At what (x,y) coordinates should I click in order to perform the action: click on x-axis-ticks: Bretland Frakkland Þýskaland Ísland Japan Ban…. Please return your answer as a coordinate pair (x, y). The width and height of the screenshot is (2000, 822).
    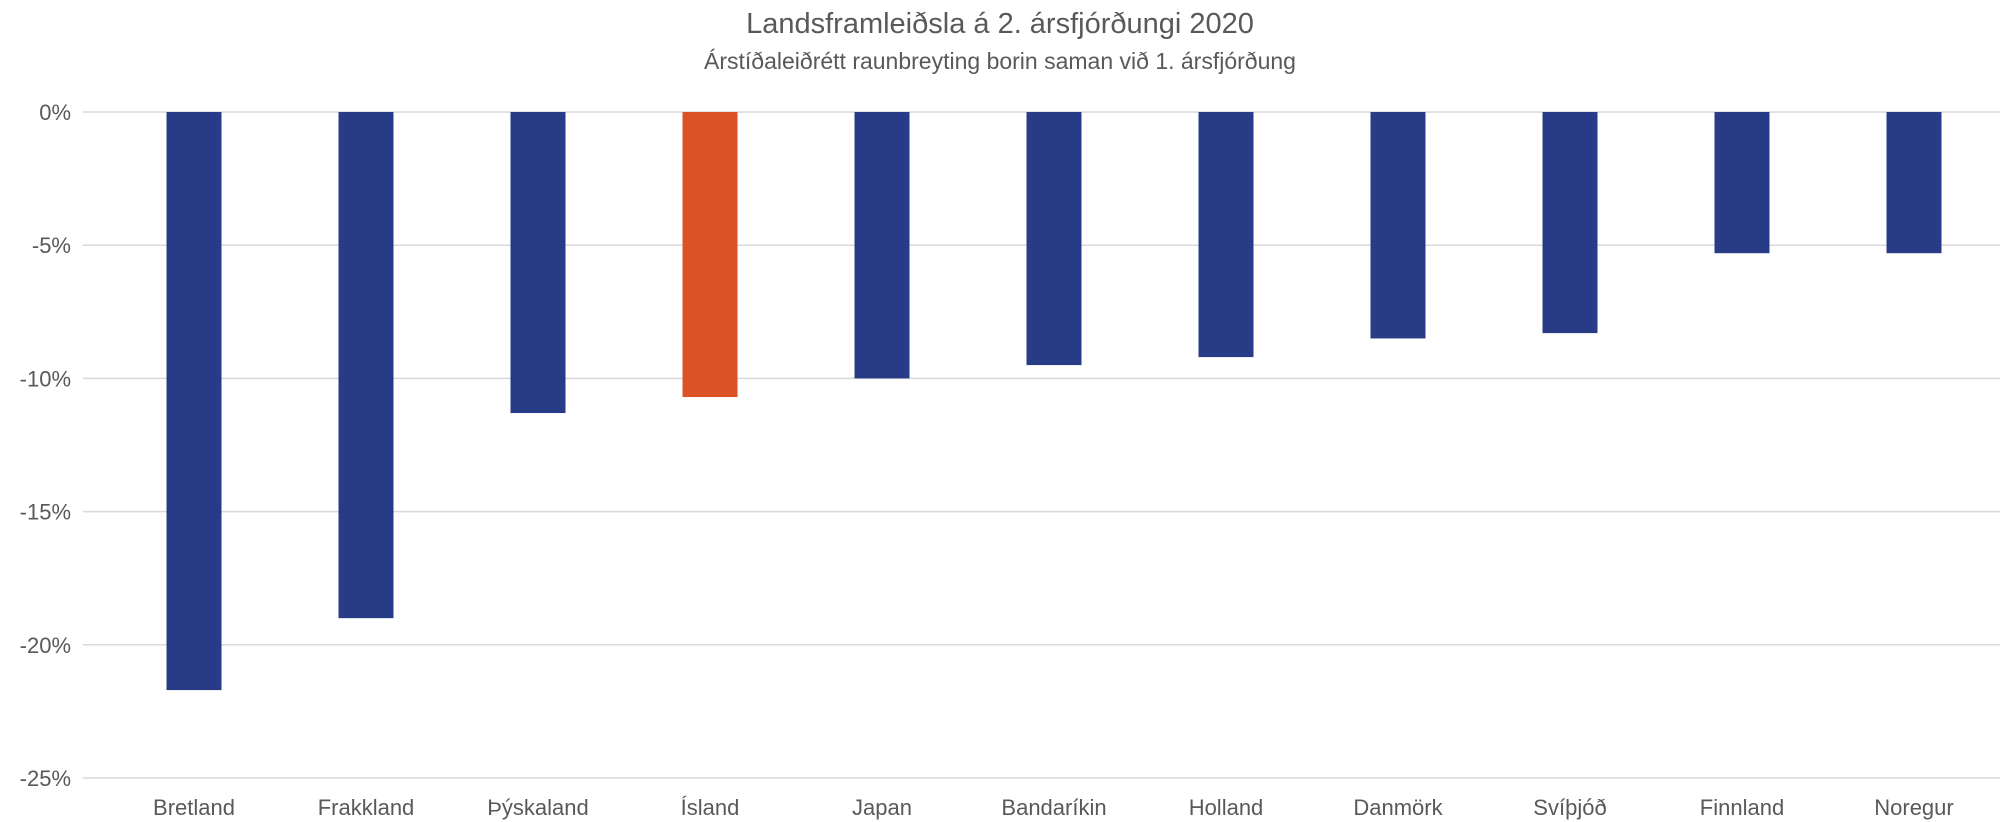
    Looking at the image, I should click on (1053, 807).